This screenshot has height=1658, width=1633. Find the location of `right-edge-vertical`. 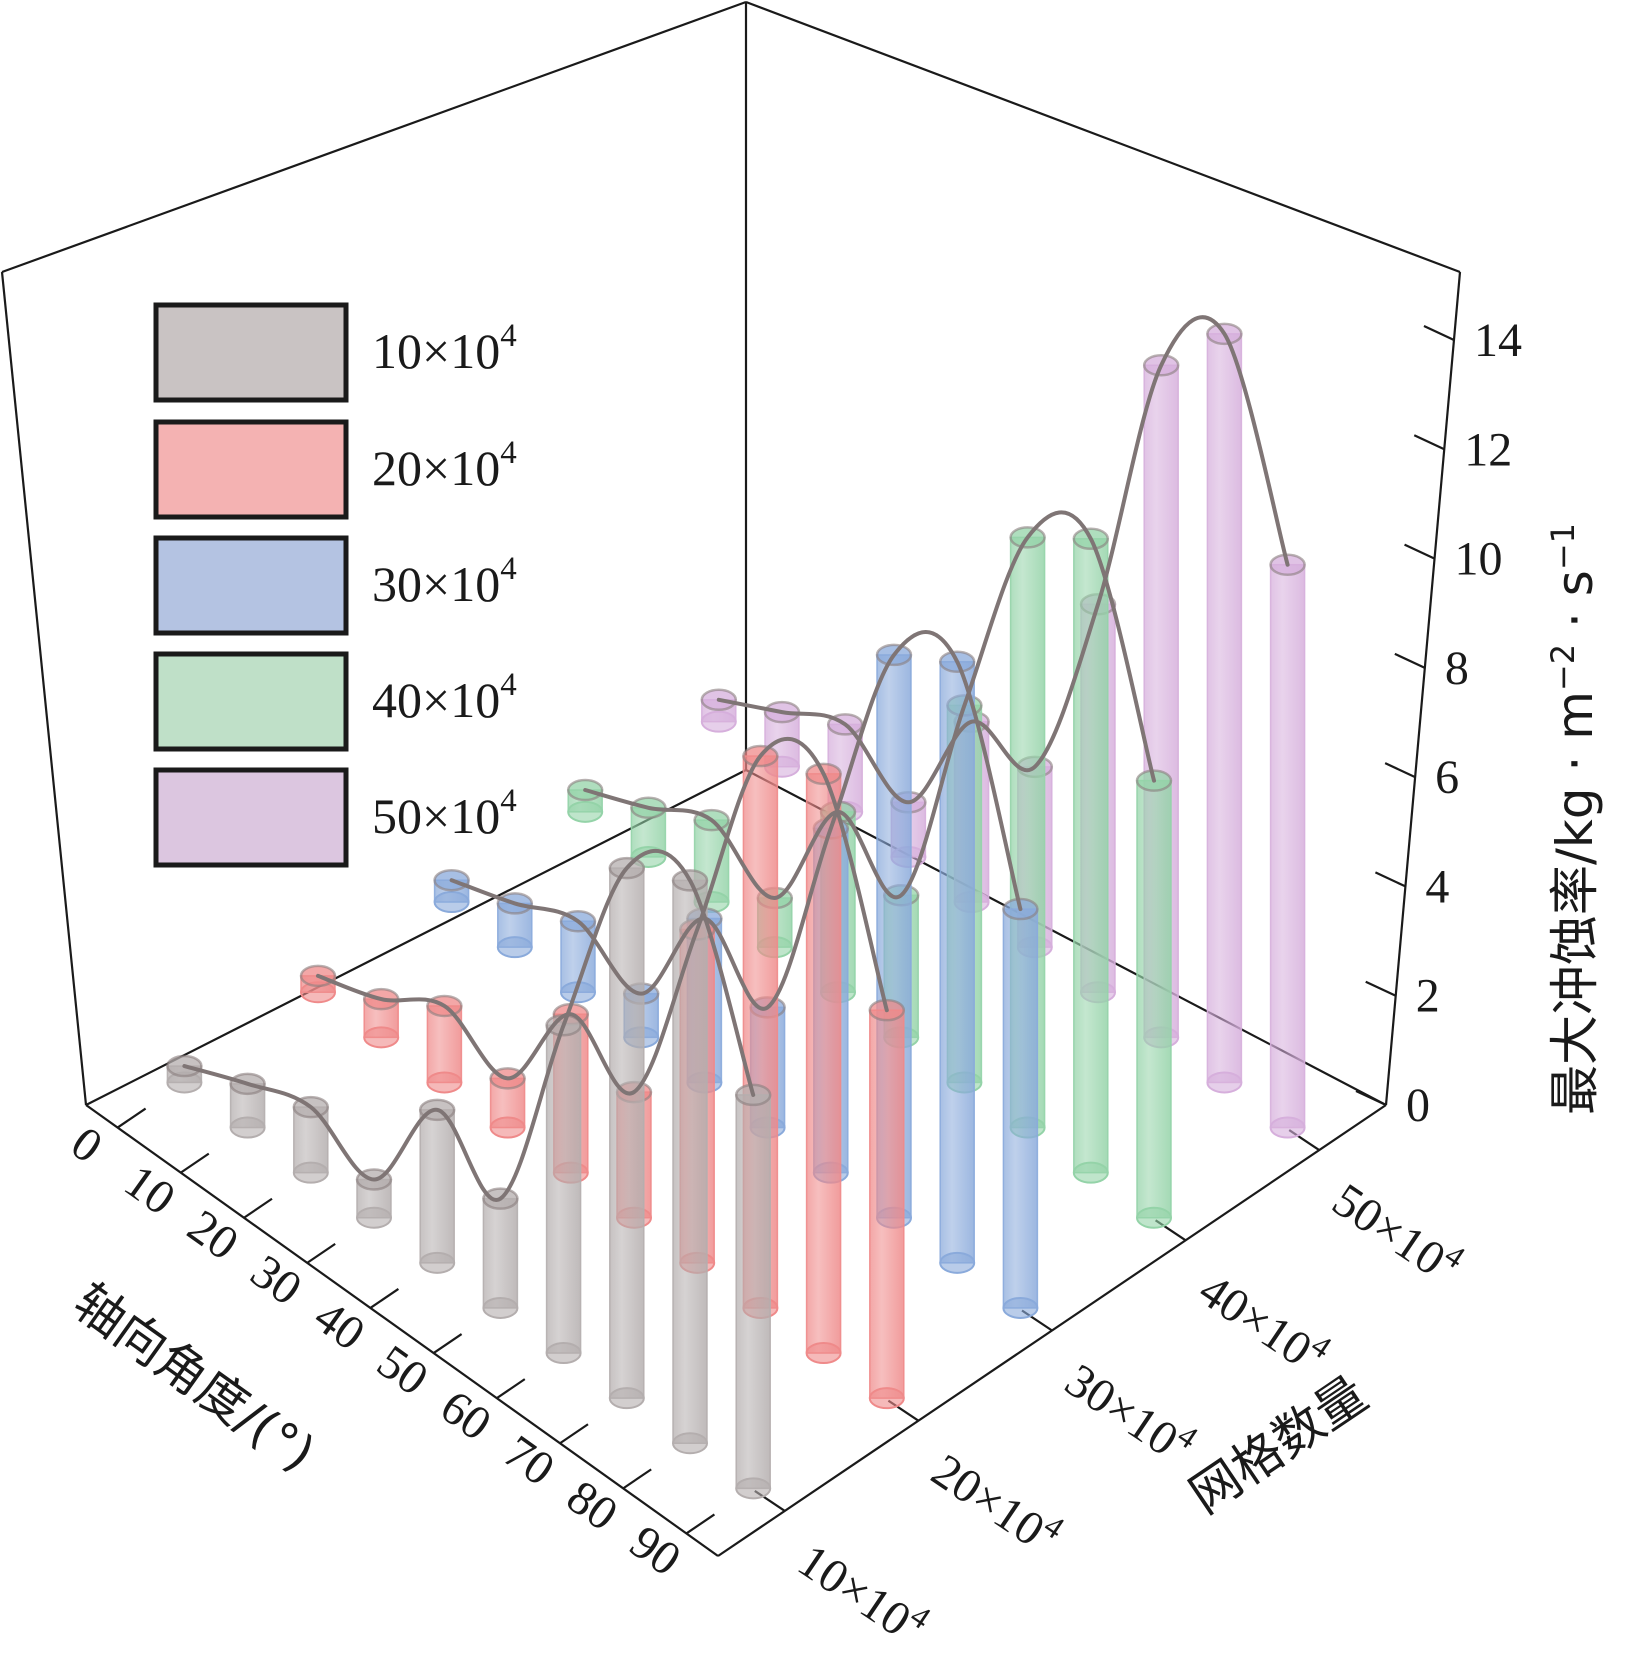

right-edge-vertical is located at coordinates (1423, 688).